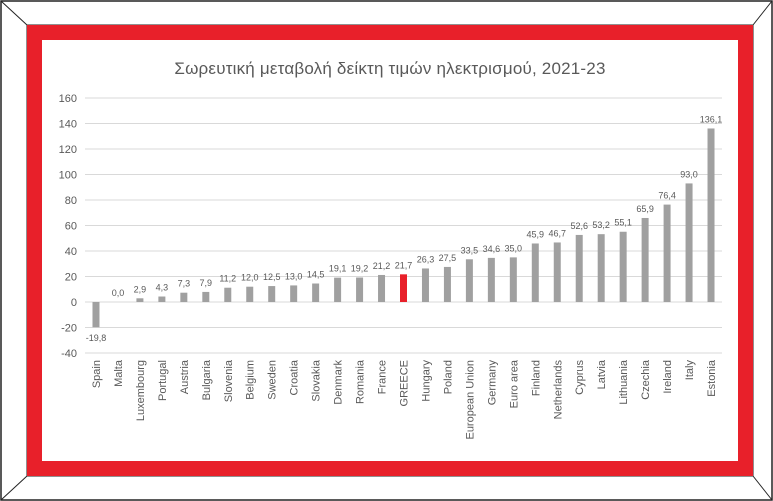 Image resolution: width=773 pixels, height=501 pixels. I want to click on x-tick-label: Italy, so click(690, 370).